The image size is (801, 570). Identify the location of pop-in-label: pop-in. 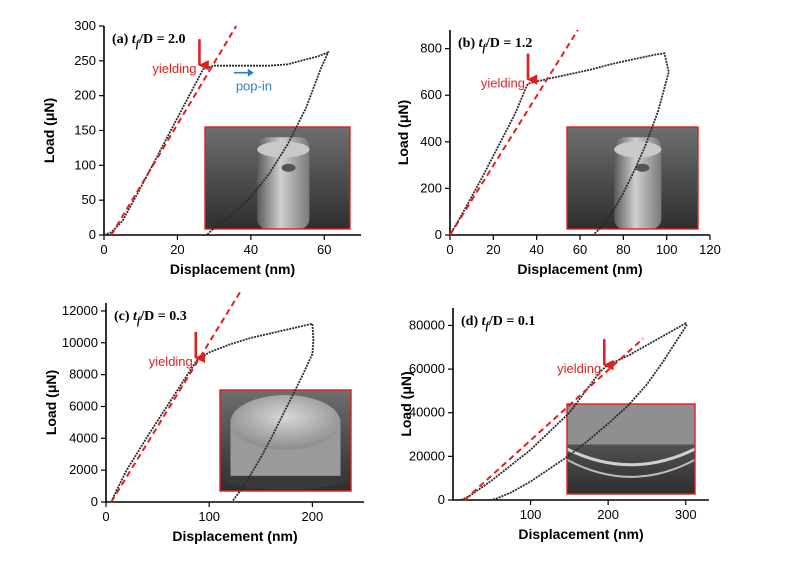
(254, 86).